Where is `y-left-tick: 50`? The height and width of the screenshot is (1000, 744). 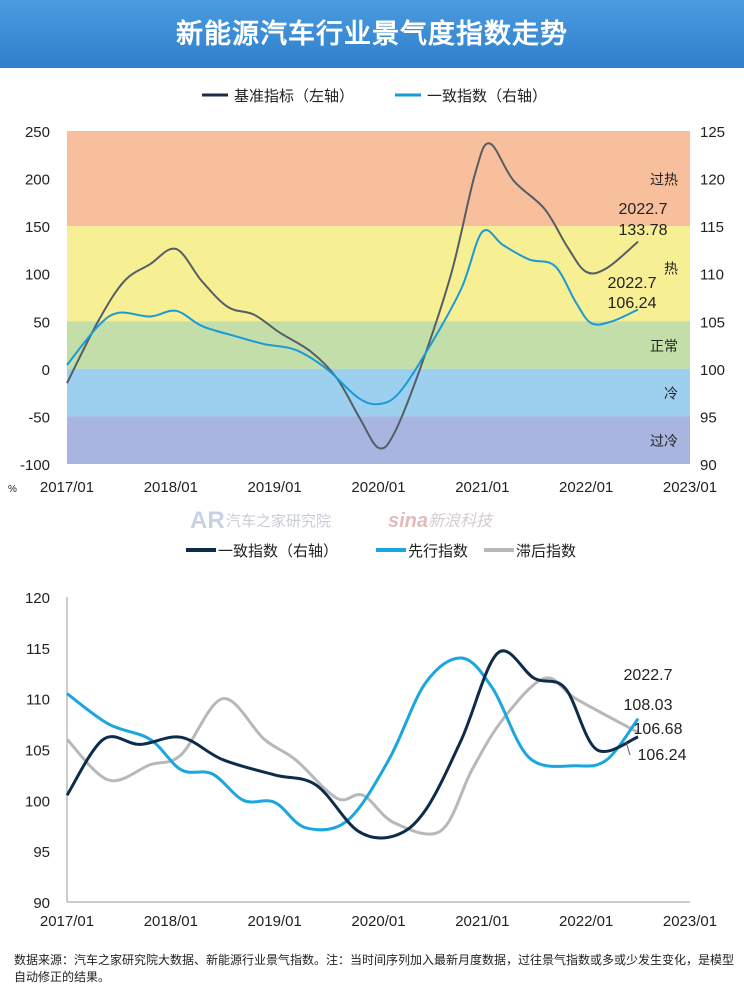
y-left-tick: 50 is located at coordinates (41, 322).